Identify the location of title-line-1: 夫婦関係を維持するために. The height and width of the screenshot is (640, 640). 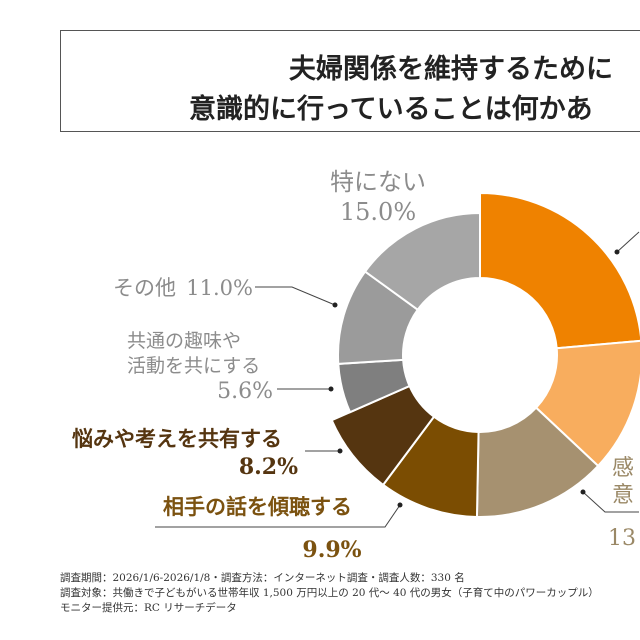
(451, 69).